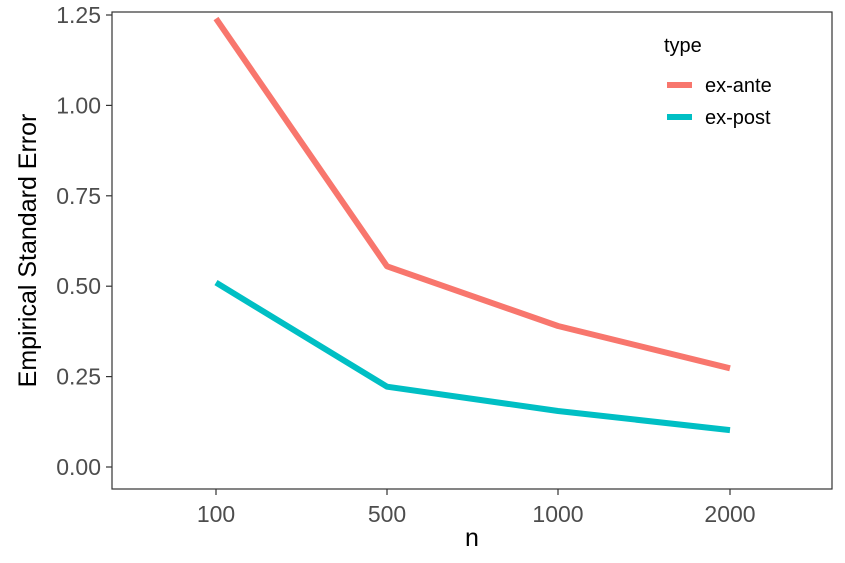  Describe the element at coordinates (729, 514) in the screenshot. I see `x-tick-label: 2000` at that location.